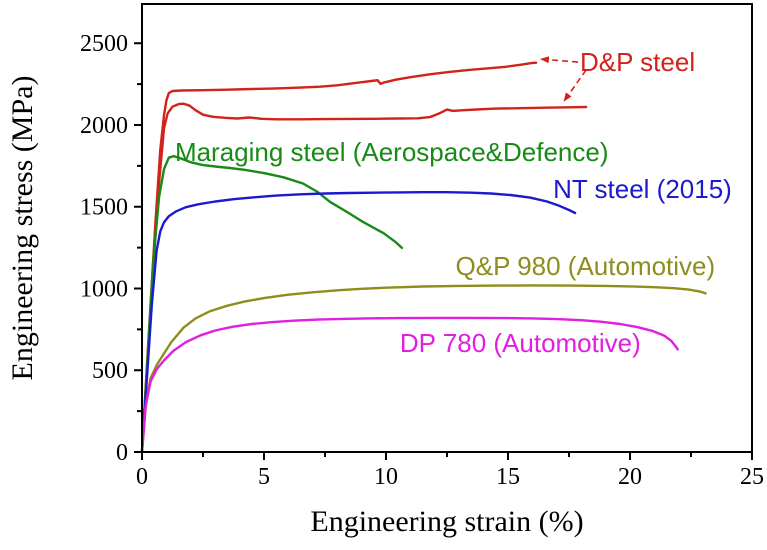 The height and width of the screenshot is (550, 767). Describe the element at coordinates (508, 477) in the screenshot. I see `x-tick-label: 15` at that location.